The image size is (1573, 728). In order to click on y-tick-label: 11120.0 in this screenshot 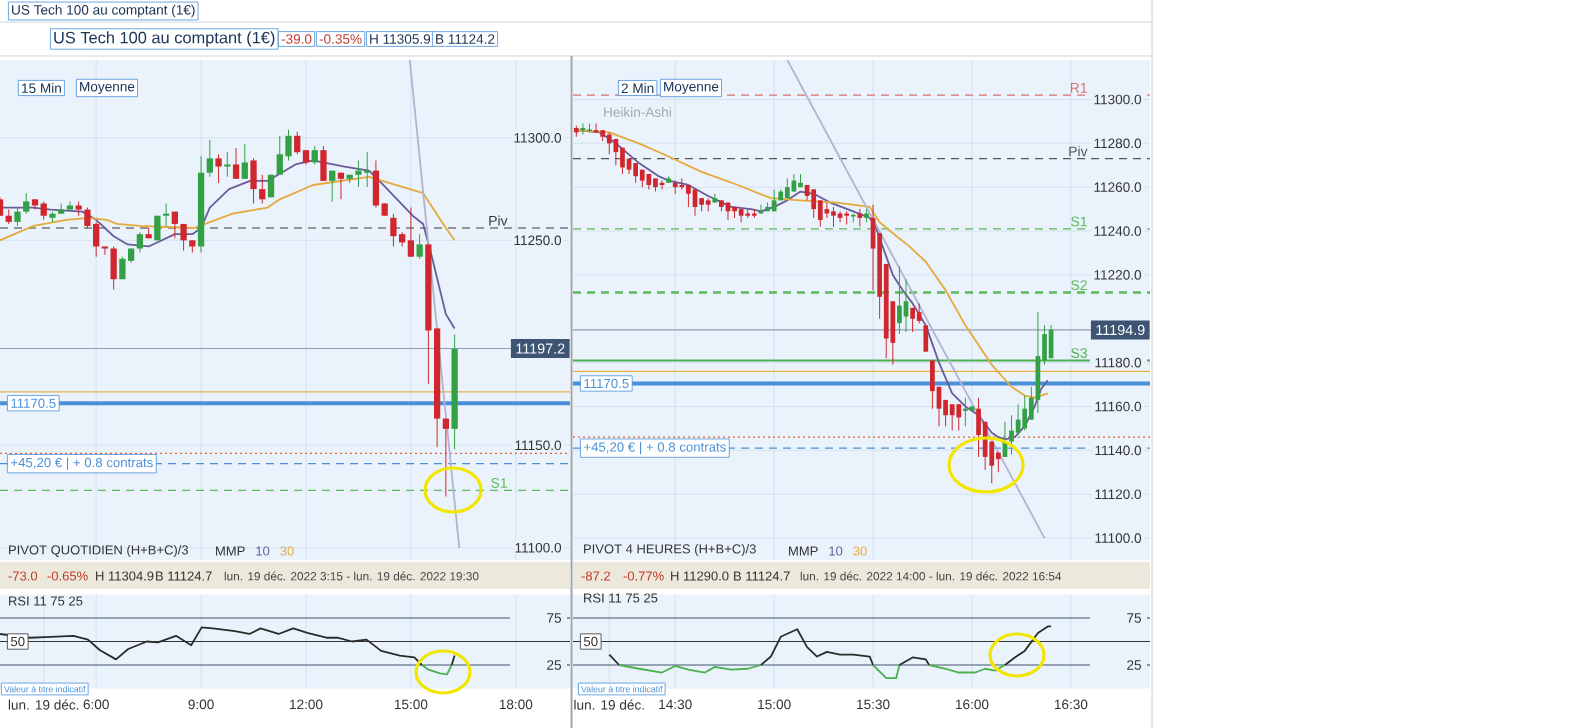, I will do `click(1118, 494)`.